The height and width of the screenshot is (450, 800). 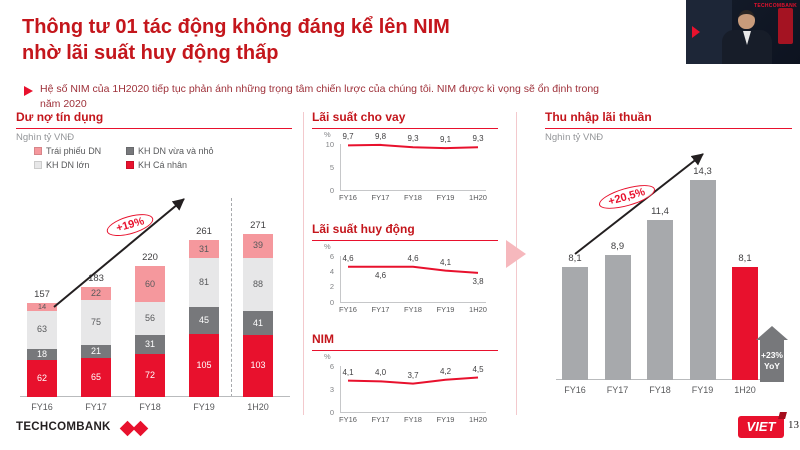 I want to click on legend-label: KH DN lớn, so click(x=68, y=165).